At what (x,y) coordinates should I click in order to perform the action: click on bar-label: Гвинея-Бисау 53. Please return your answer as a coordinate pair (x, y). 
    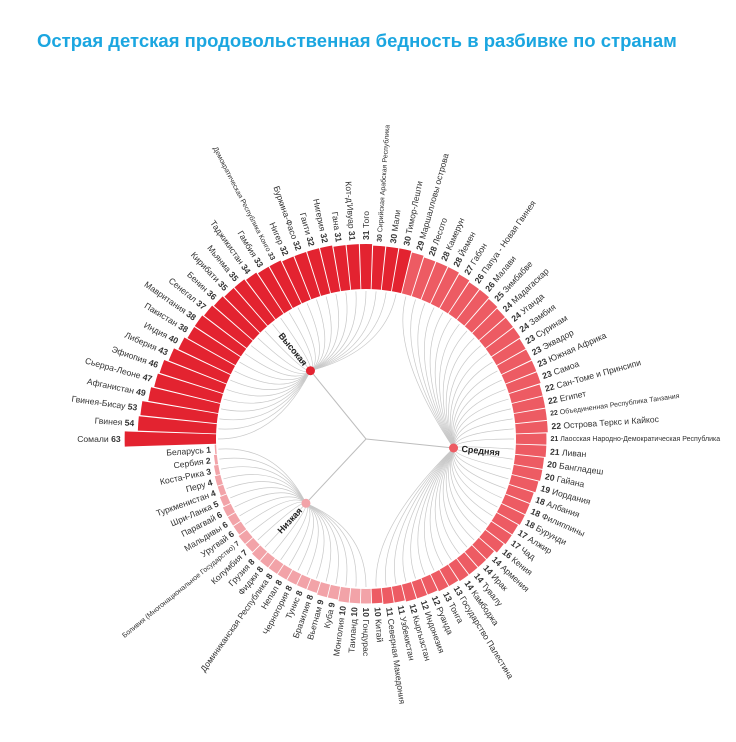
    Looking at the image, I should click on (104, 403).